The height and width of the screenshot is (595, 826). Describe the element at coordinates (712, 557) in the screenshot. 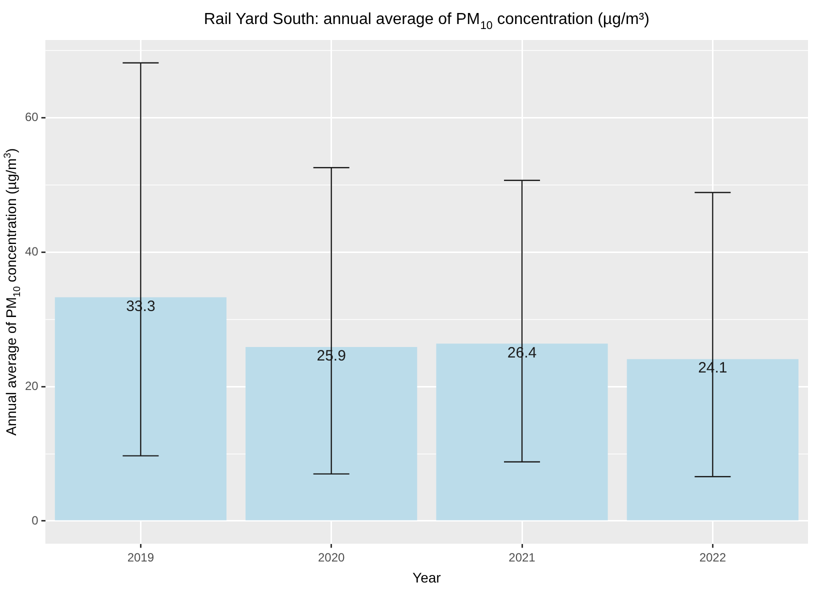

I see `x-tick-label: 2022` at that location.